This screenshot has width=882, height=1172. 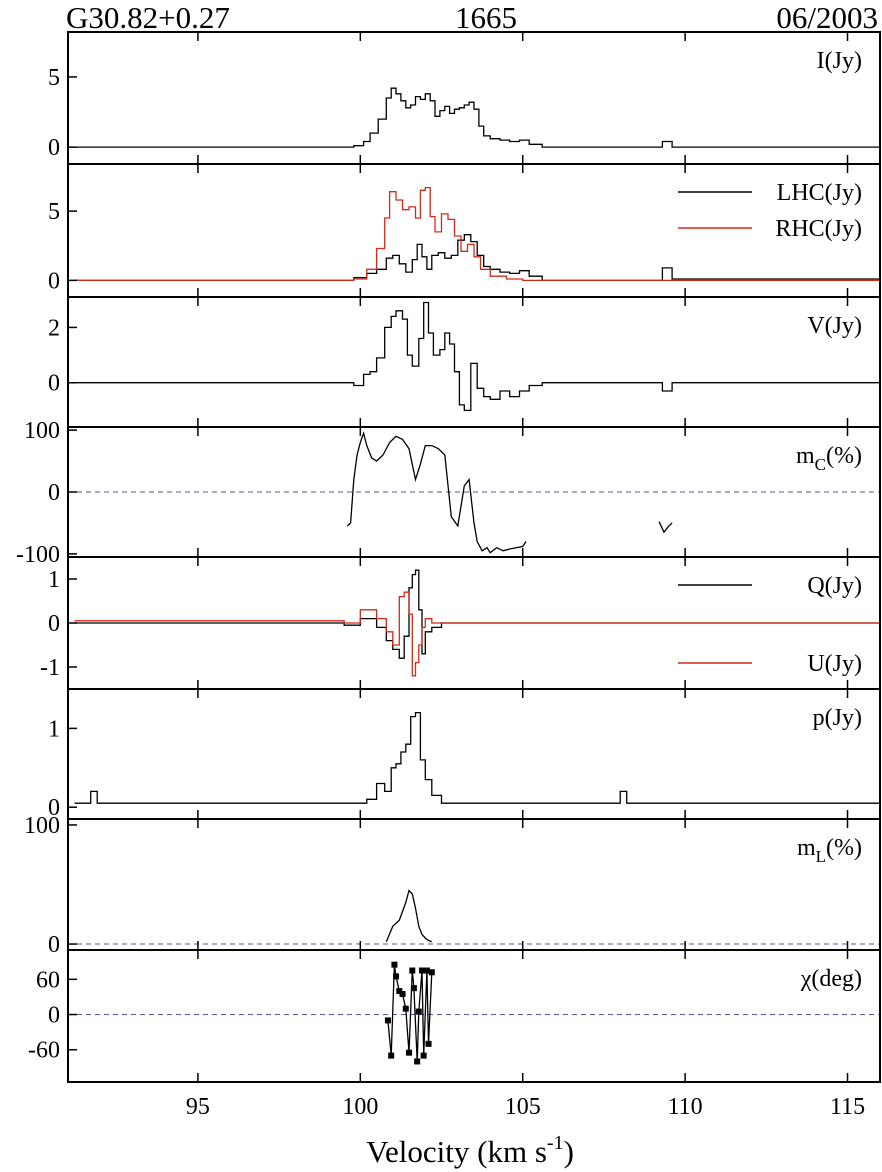 I want to click on y-tick-label: -60, so click(x=44, y=1051).